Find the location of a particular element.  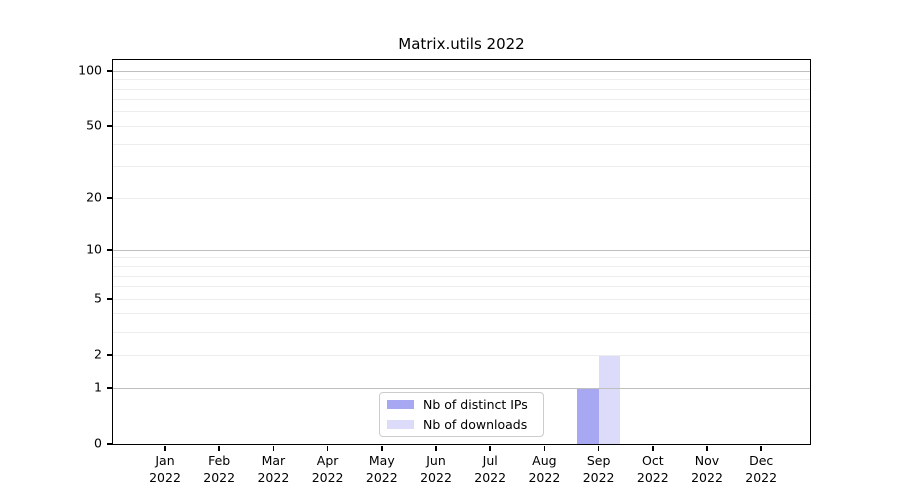

y-tick-label: 1 is located at coordinates (98, 387).